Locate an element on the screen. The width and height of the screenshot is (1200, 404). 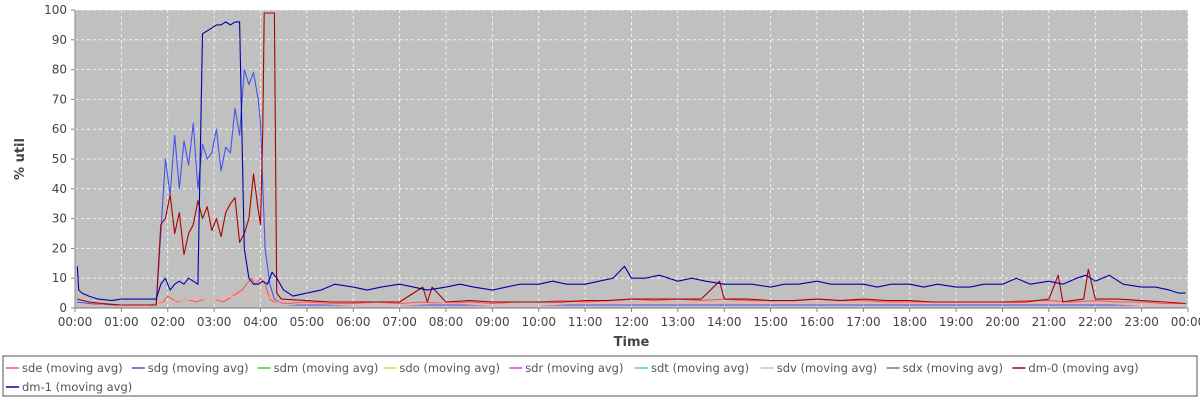
x-tick-label: 20:00 is located at coordinates (1002, 322).